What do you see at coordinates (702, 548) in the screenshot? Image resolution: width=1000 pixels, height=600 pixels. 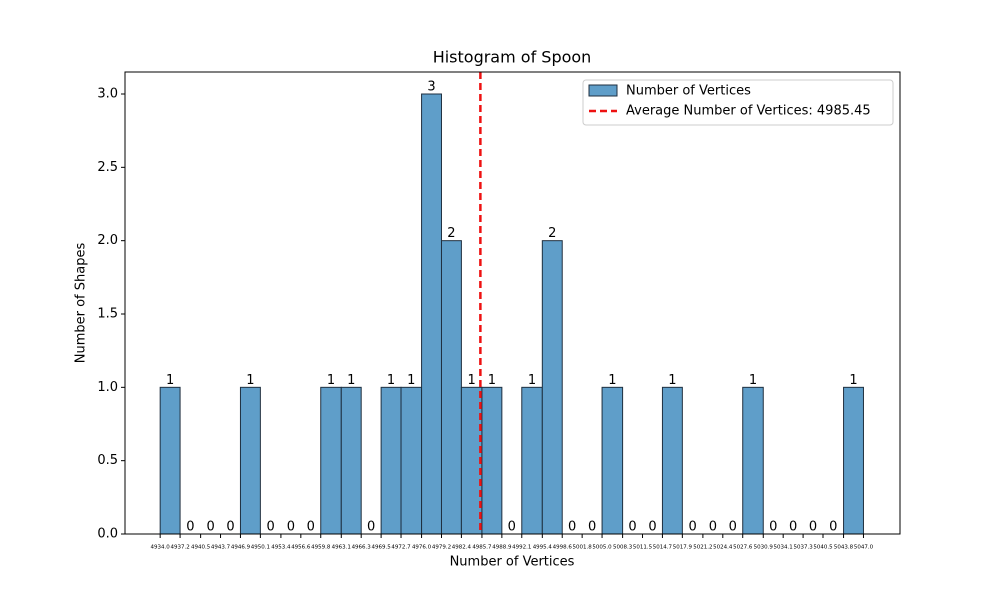 I see `x-tick-label: 5021.2` at bounding box center [702, 548].